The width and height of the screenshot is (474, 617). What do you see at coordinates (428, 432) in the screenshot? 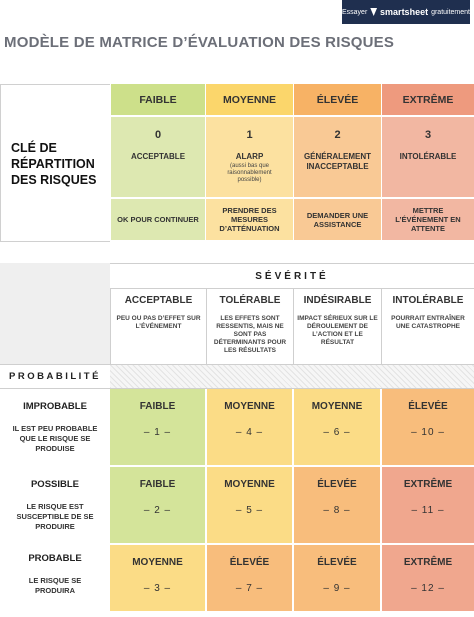
I see `cell-number: – 10 –` at bounding box center [428, 432].